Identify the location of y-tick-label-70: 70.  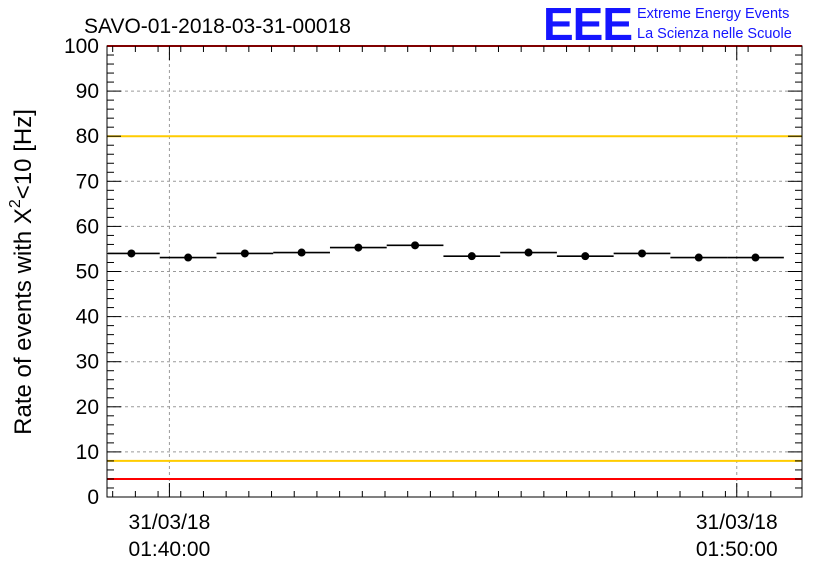
(87, 181).